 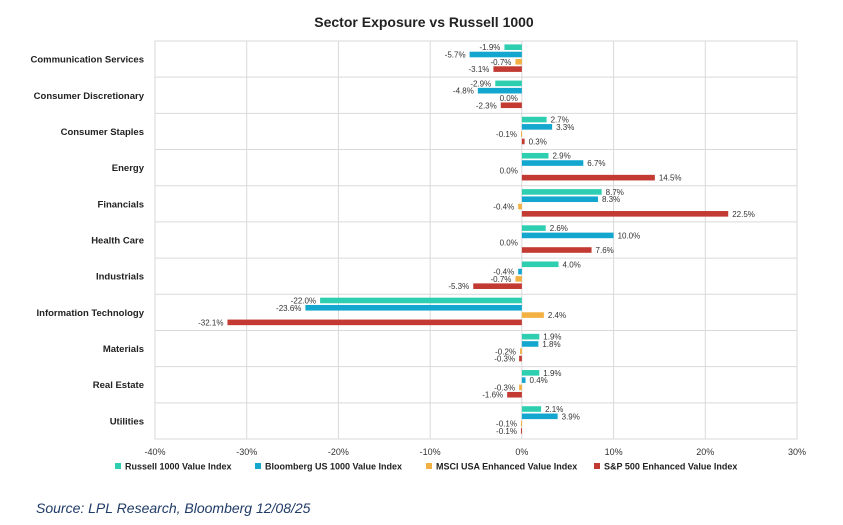 What do you see at coordinates (128, 168) in the screenshot?
I see `category-label: Energy` at bounding box center [128, 168].